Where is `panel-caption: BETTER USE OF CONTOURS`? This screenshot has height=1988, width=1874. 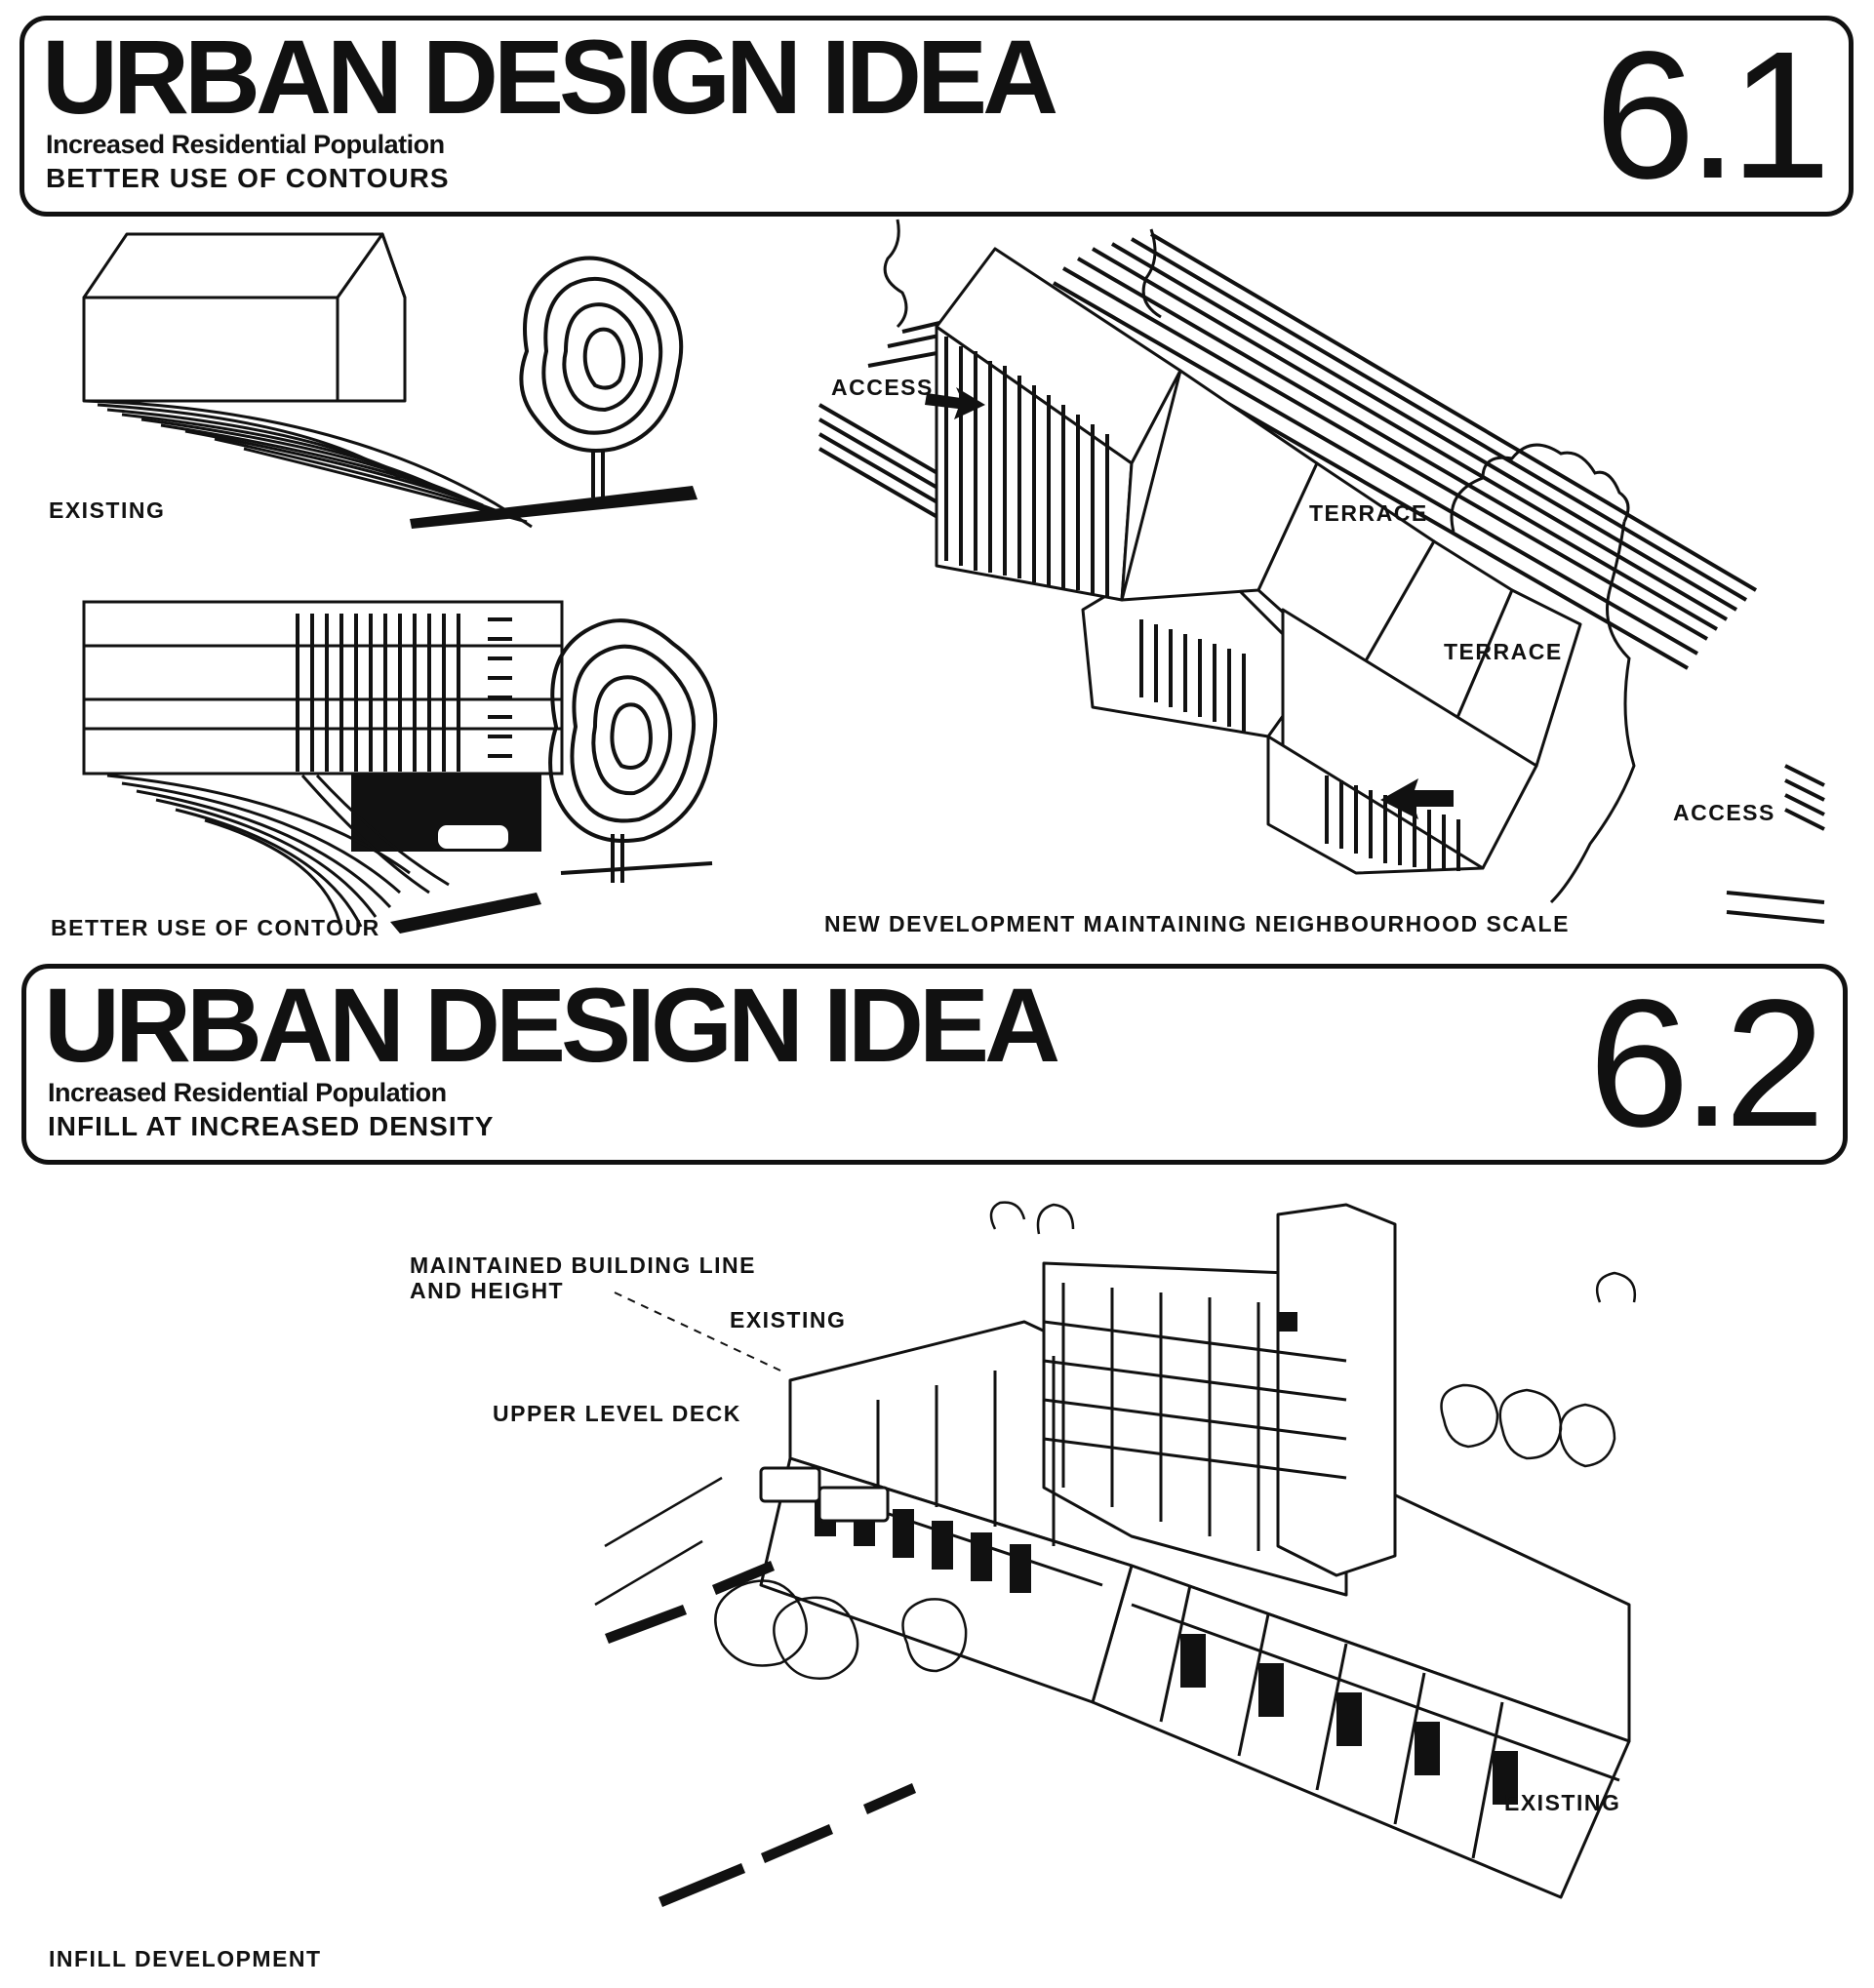
panel-caption: BETTER USE OF CONTOURS is located at coordinates (248, 178).